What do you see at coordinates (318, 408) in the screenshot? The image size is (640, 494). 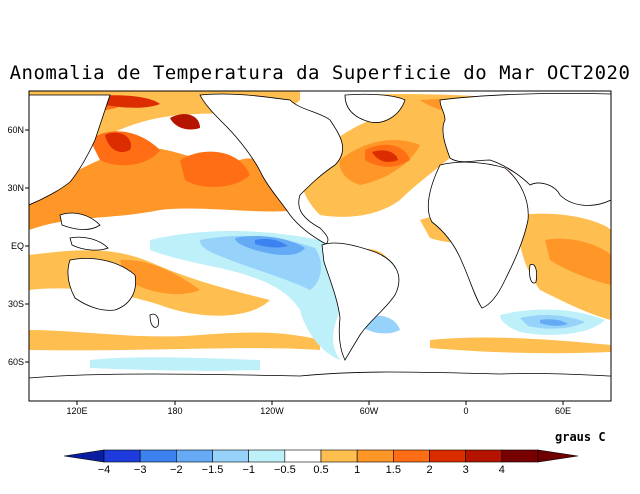 I see `lon-axis: 120E 180 120W 60W 0 60E` at bounding box center [318, 408].